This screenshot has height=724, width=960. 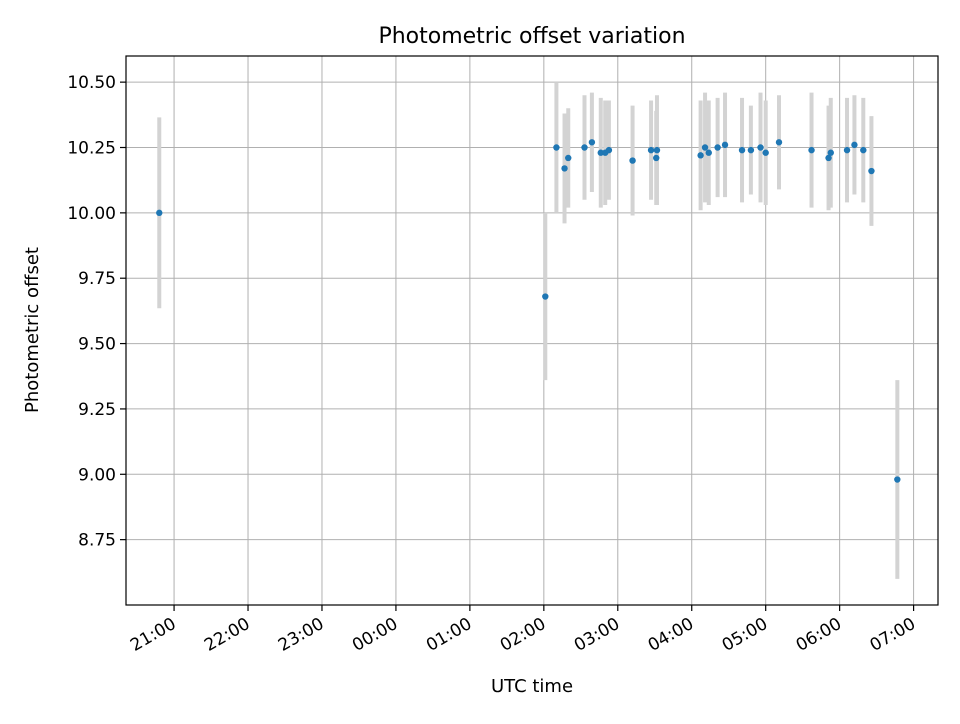 What do you see at coordinates (449, 635) in the screenshot?
I see `x-tick-label: 01:00` at bounding box center [449, 635].